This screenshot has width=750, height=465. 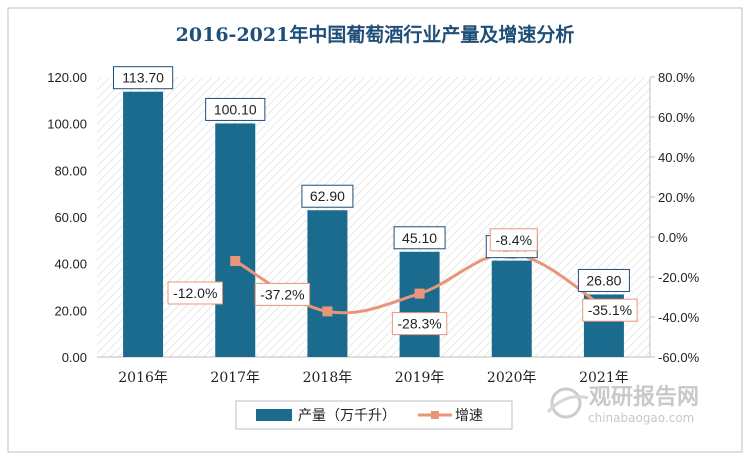 I want to click on growth-label: -8.4%, so click(x=513, y=240).